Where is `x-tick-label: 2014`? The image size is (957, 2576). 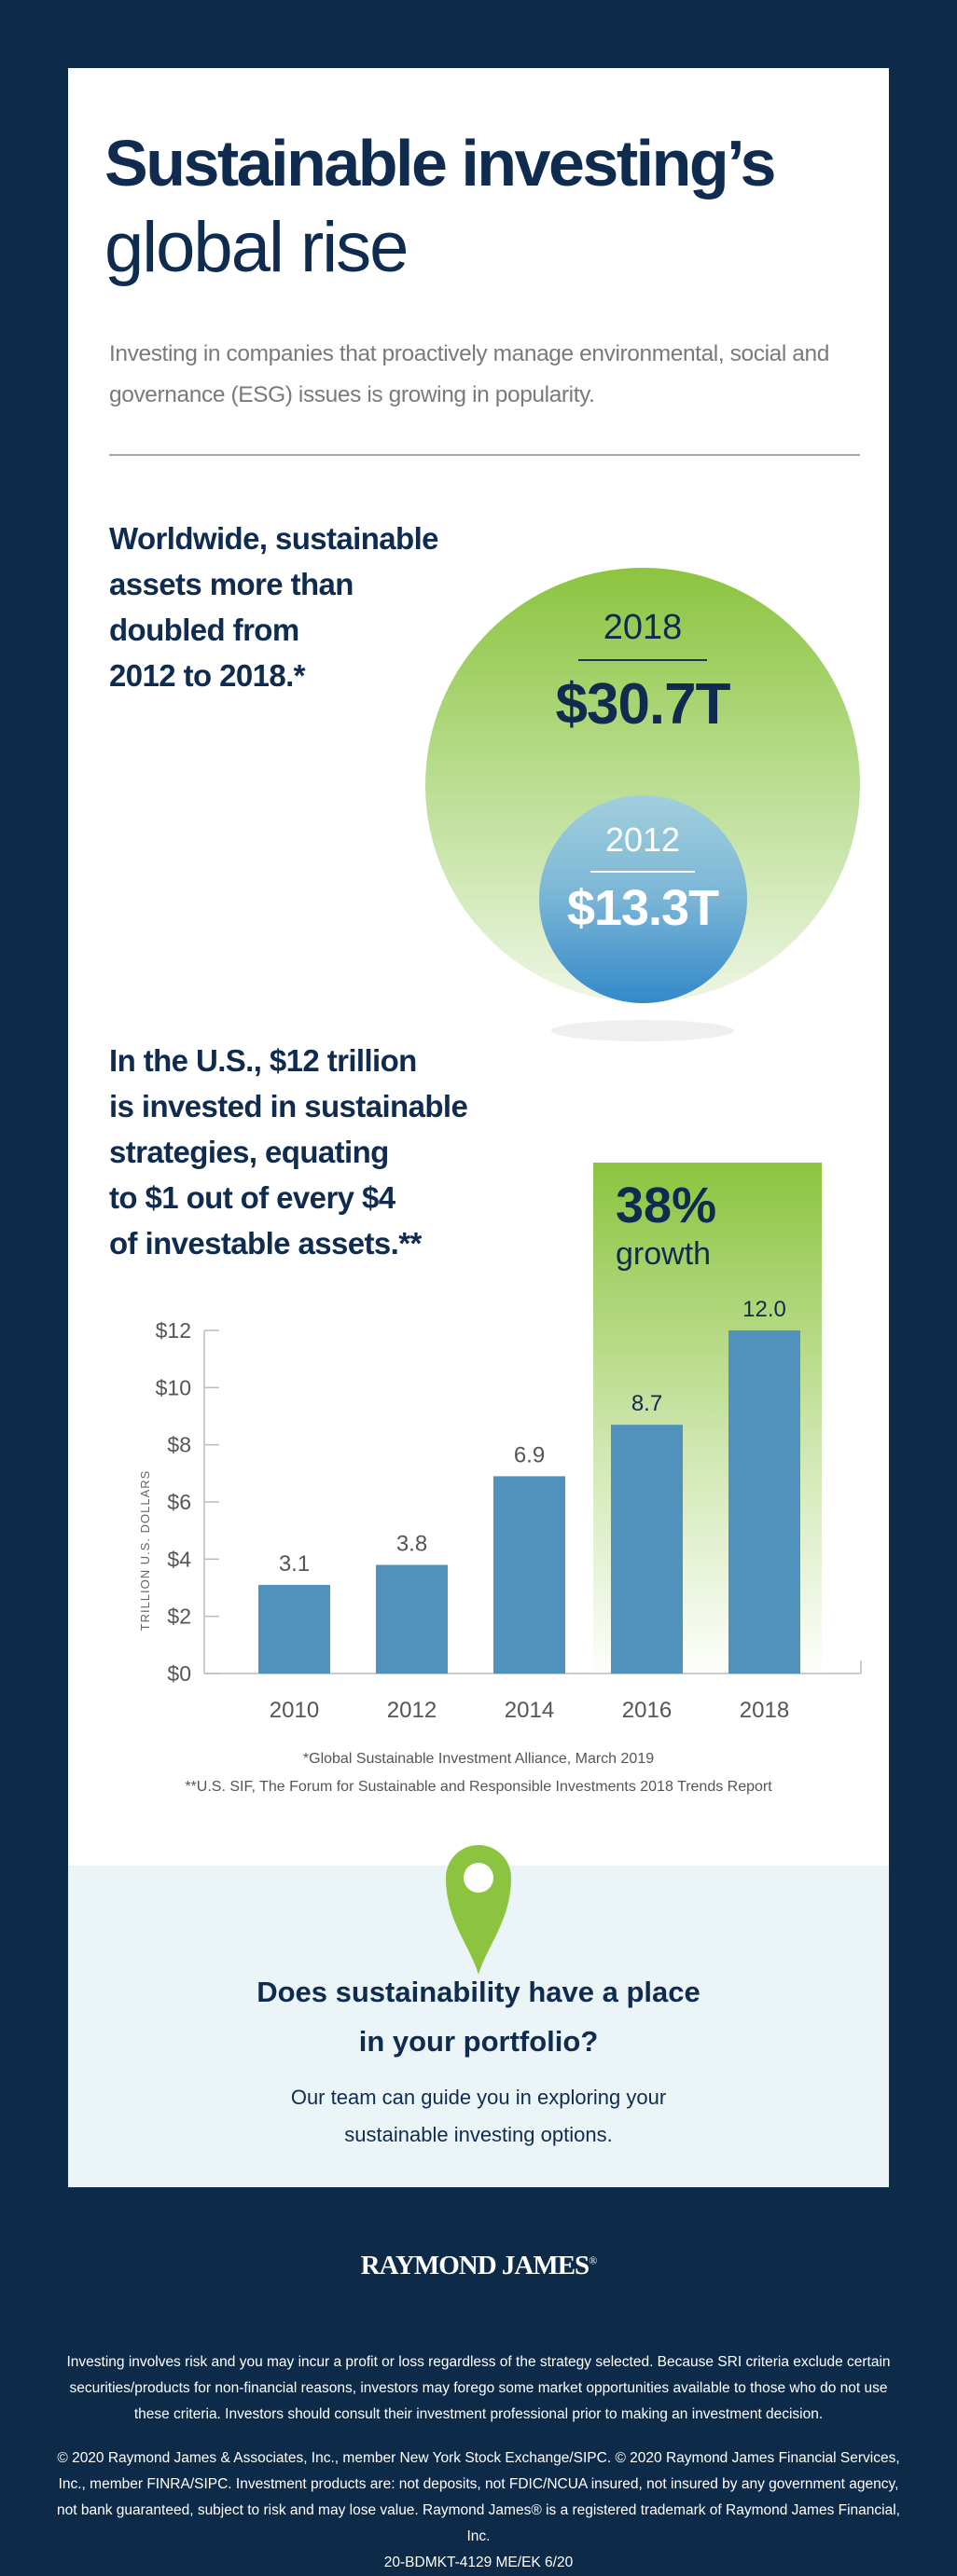
x-tick-label: 2014 is located at coordinates (529, 1710).